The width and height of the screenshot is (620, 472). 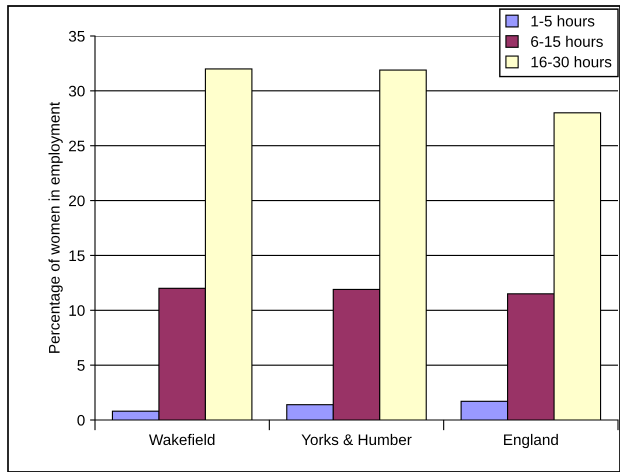 What do you see at coordinates (55, 227) in the screenshot?
I see `y-axis-title: Percentage of women in employment` at bounding box center [55, 227].